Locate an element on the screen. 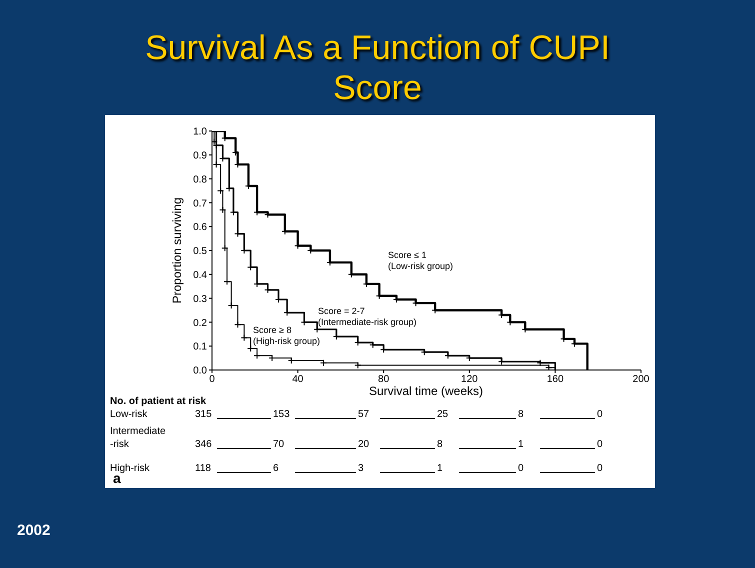 The width and height of the screenshot is (755, 568). text: 153 is located at coordinates (281, 414).